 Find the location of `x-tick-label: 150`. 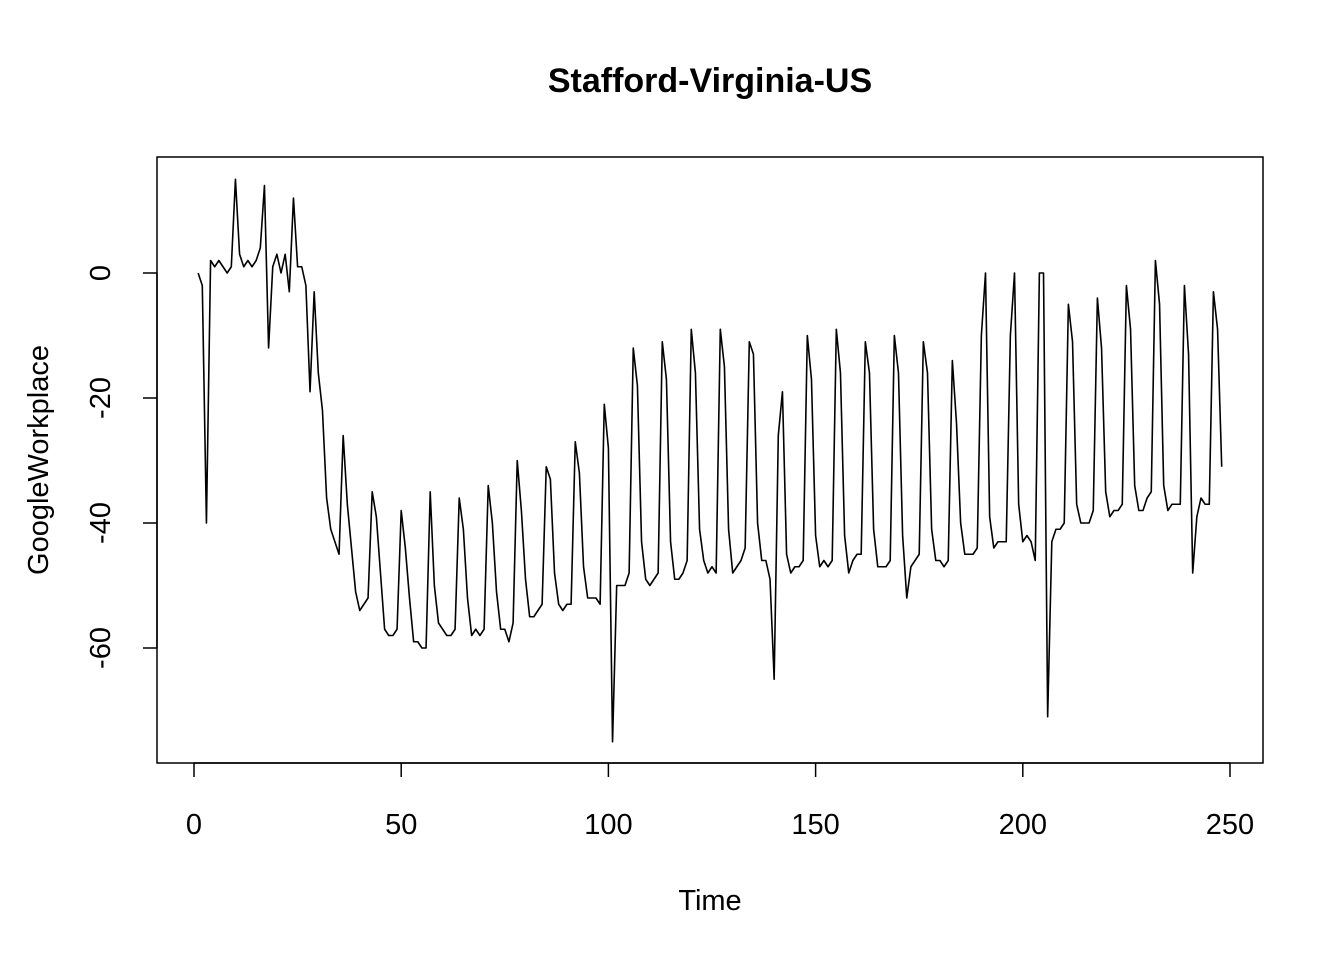

x-tick-label: 150 is located at coordinates (815, 825).